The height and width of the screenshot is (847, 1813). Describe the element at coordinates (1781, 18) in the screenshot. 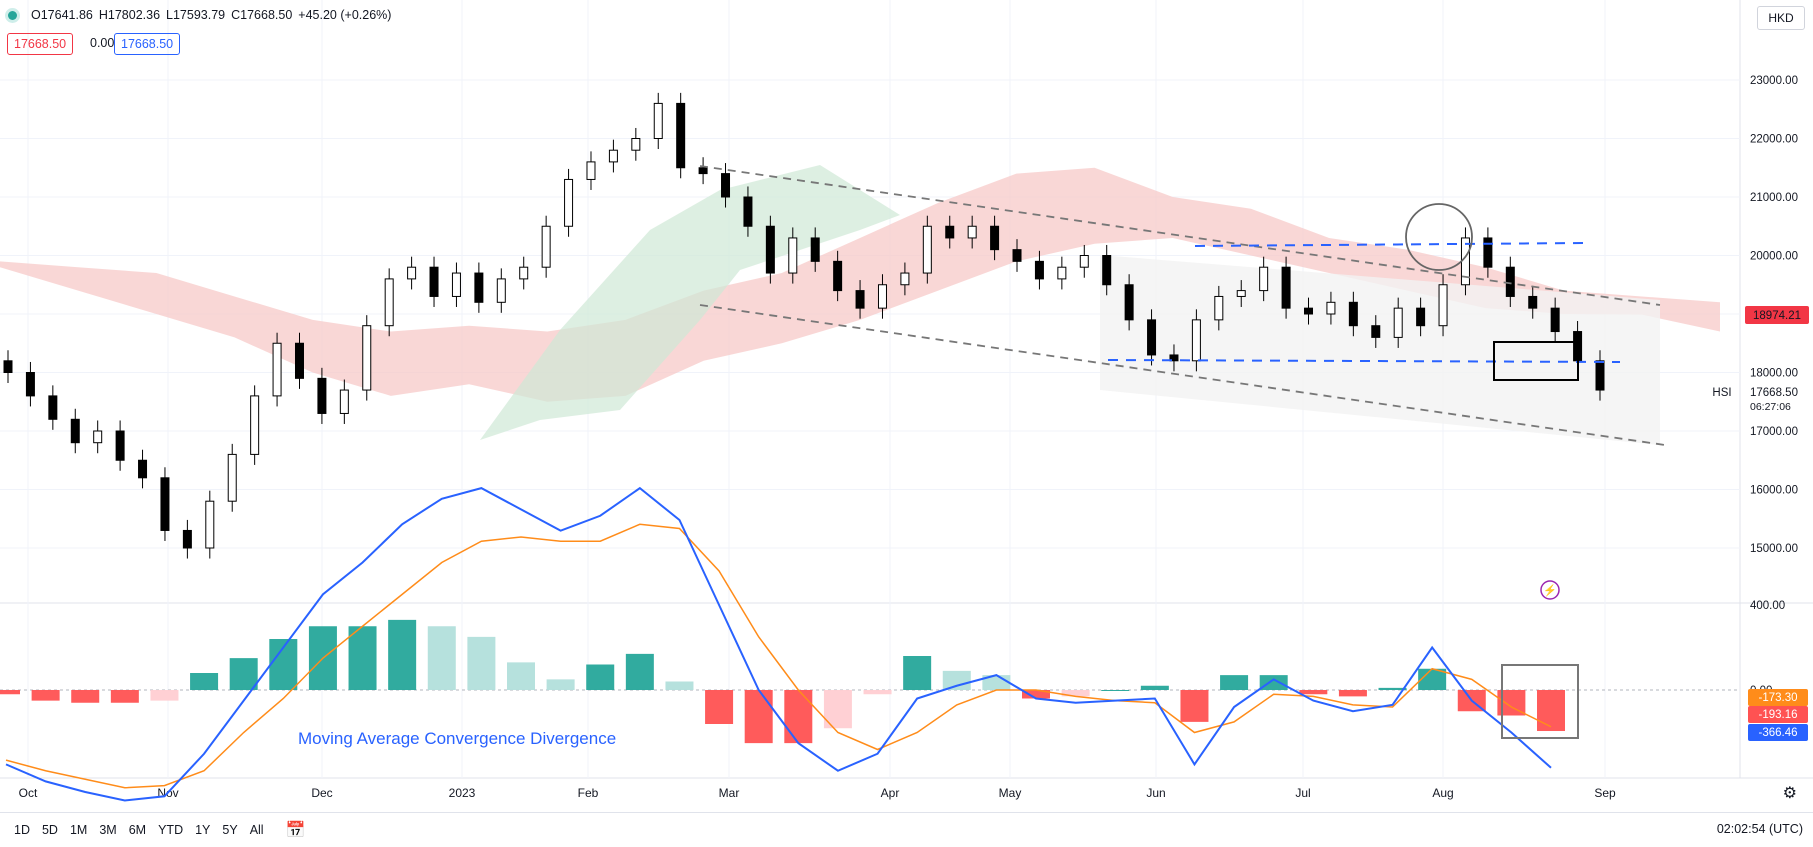

I see `currency-selector: HKD` at that location.